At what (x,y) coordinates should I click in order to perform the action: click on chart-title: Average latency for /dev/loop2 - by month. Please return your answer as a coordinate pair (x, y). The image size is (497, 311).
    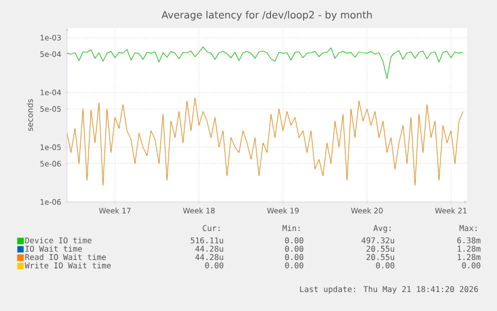
    Looking at the image, I should click on (267, 15).